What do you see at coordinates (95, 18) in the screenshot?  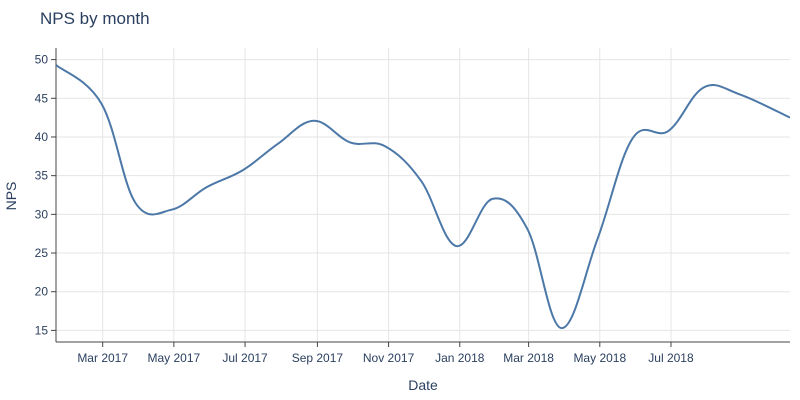 I see `chart-title: NPS by month` at bounding box center [95, 18].